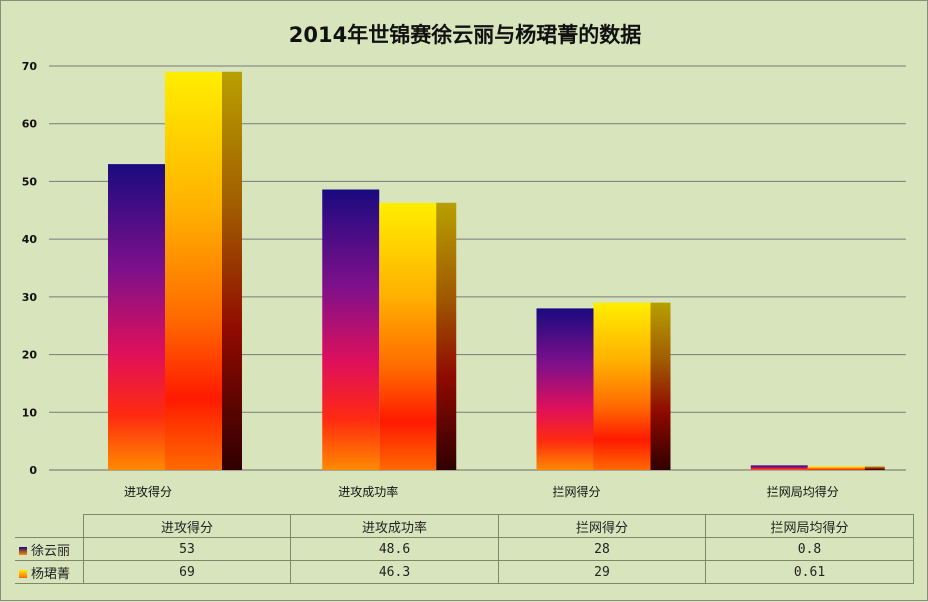 The image size is (928, 602). What do you see at coordinates (809, 549) in the screenshot?
I see `table-cell: 0.8` at bounding box center [809, 549].